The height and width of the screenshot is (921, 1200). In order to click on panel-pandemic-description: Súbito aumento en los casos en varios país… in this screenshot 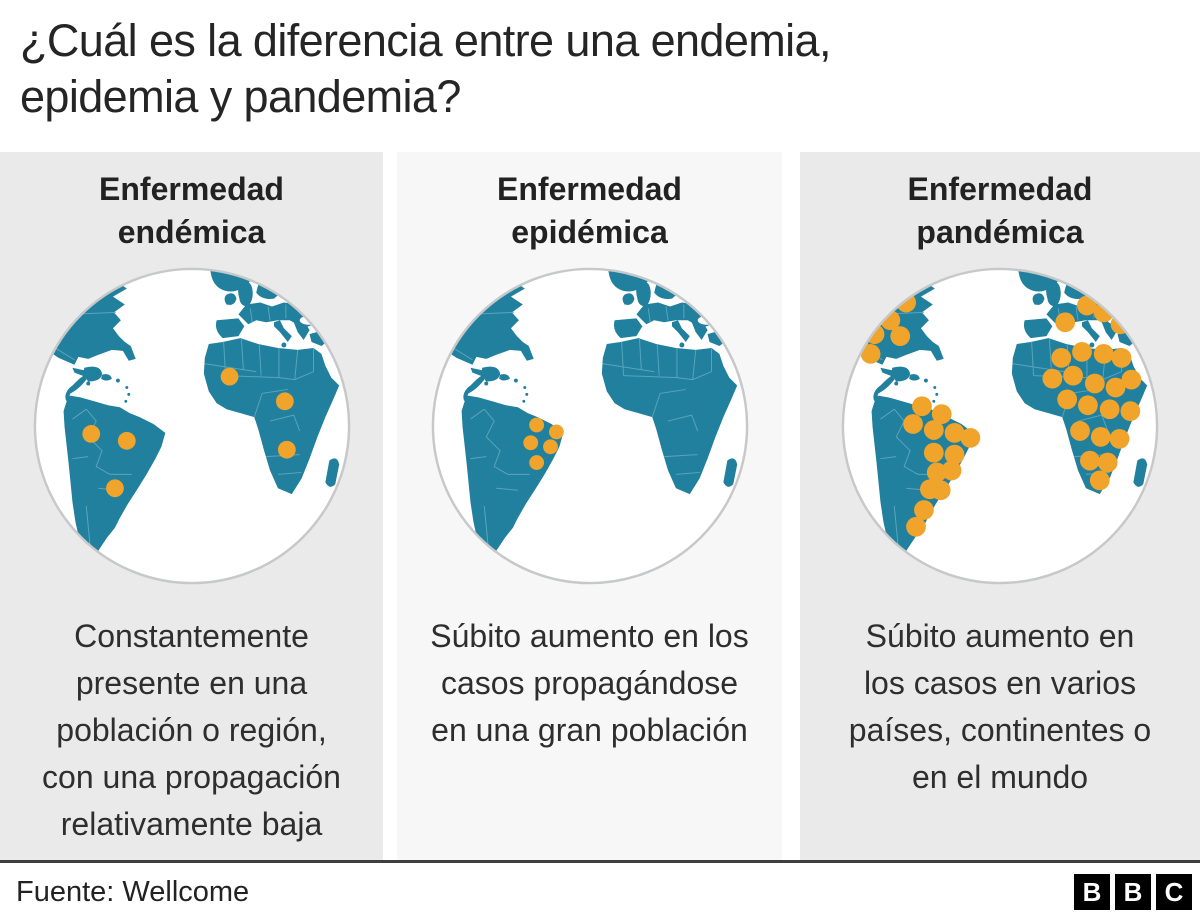, I will do `click(1000, 707)`.